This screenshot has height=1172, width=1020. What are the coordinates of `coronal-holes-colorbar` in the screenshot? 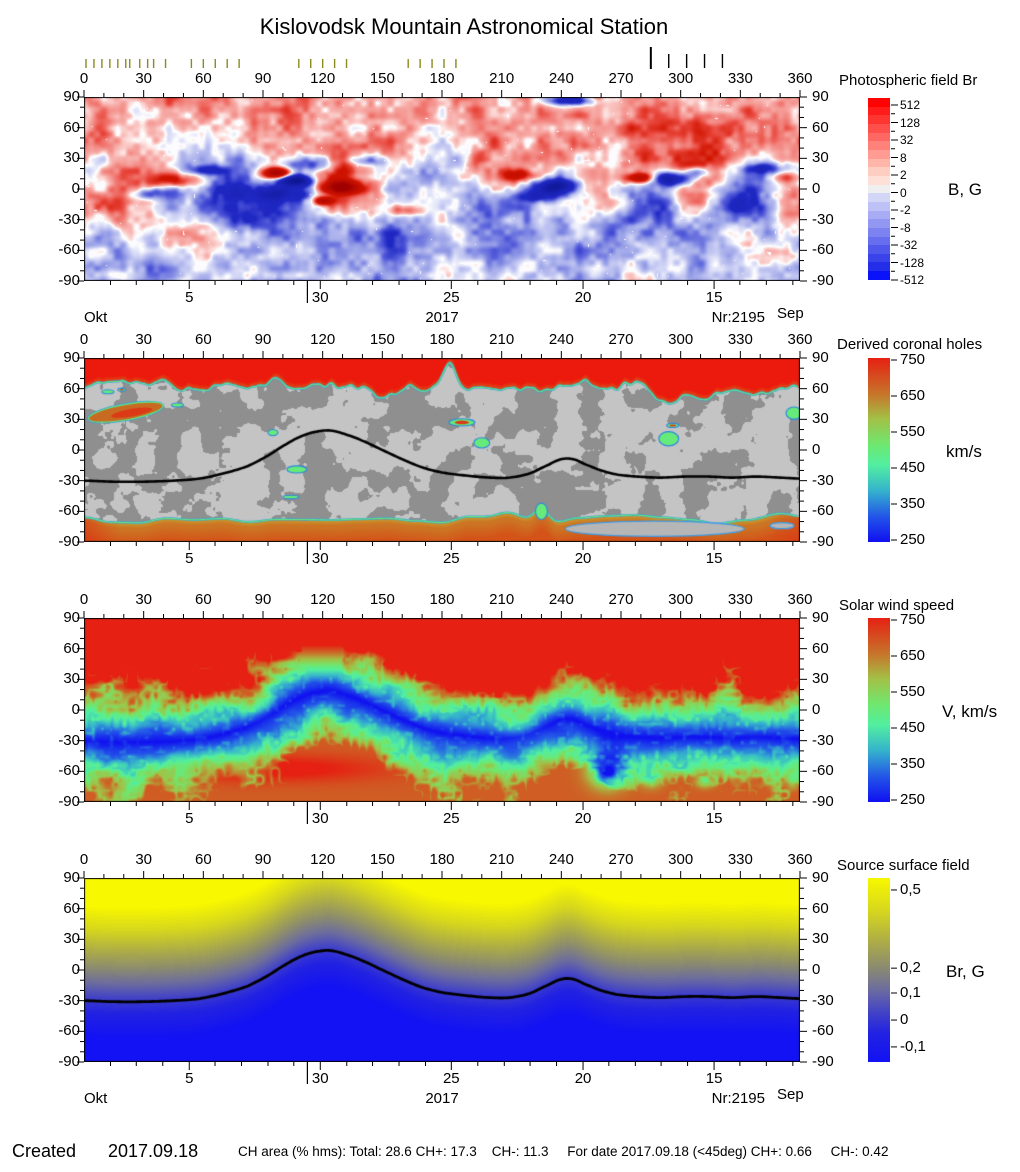 It's located at (879, 450).